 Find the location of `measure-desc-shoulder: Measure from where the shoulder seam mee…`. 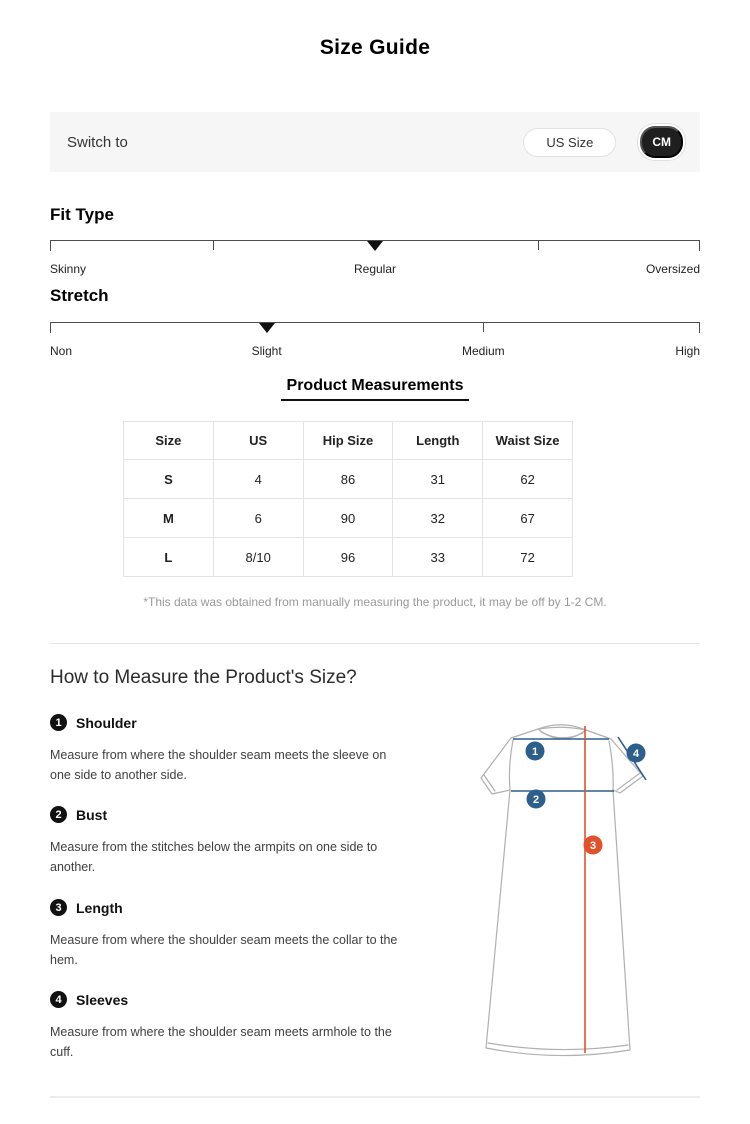

measure-desc-shoulder: Measure from where the shoulder seam mee… is located at coordinates (218, 765).